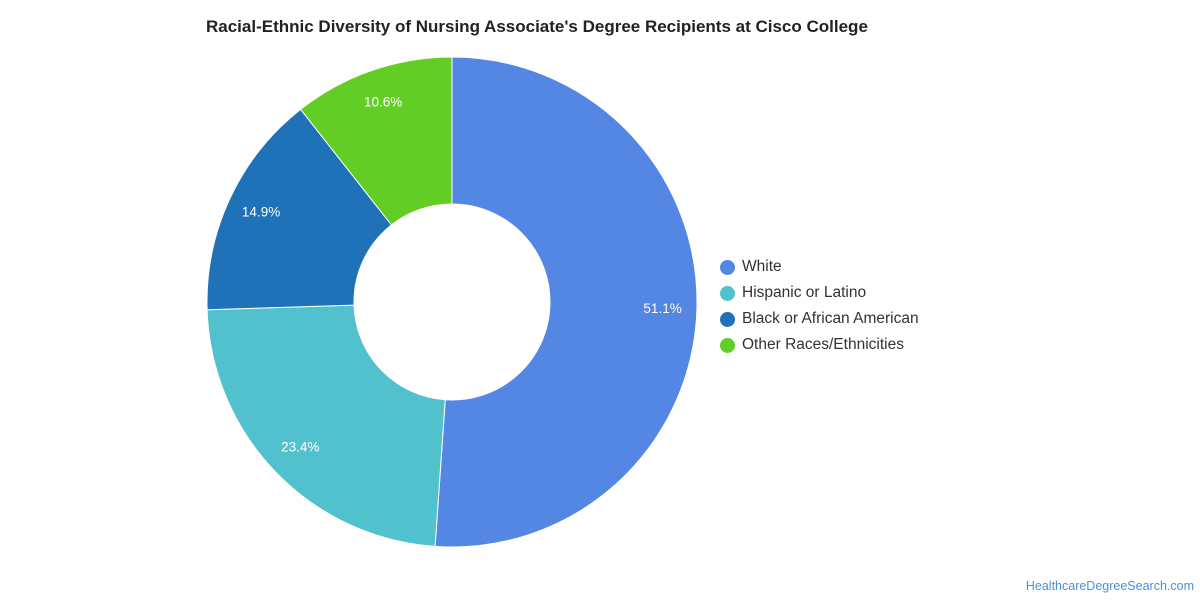 This screenshot has height=600, width=1200. I want to click on slice-label-white: 51.1%, so click(662, 308).